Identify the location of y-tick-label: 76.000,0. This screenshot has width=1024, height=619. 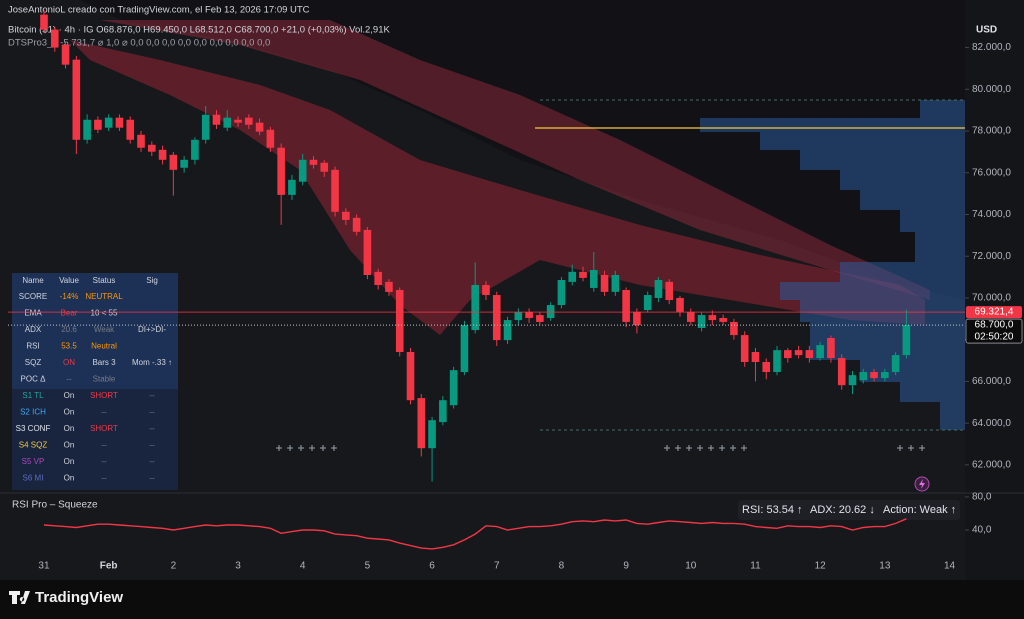
(991, 172).